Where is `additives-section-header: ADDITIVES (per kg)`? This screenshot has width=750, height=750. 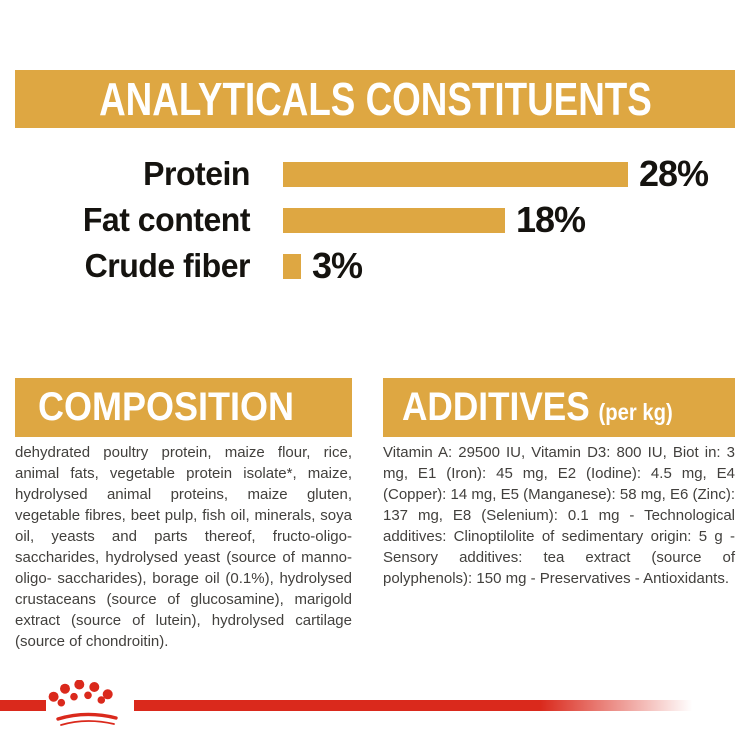 additives-section-header: ADDITIVES (per kg) is located at coordinates (559, 407).